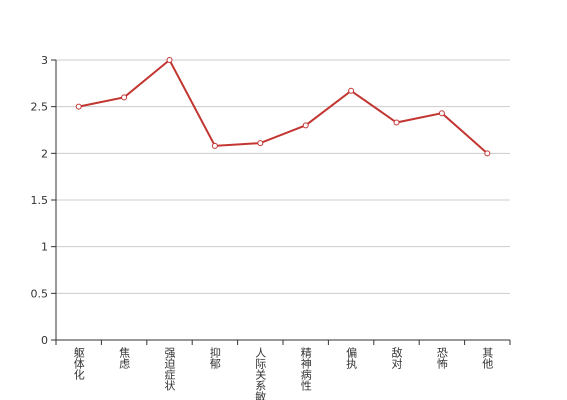  What do you see at coordinates (214, 357) in the screenshot?
I see `x-tick-label: 抑郁` at bounding box center [214, 357].